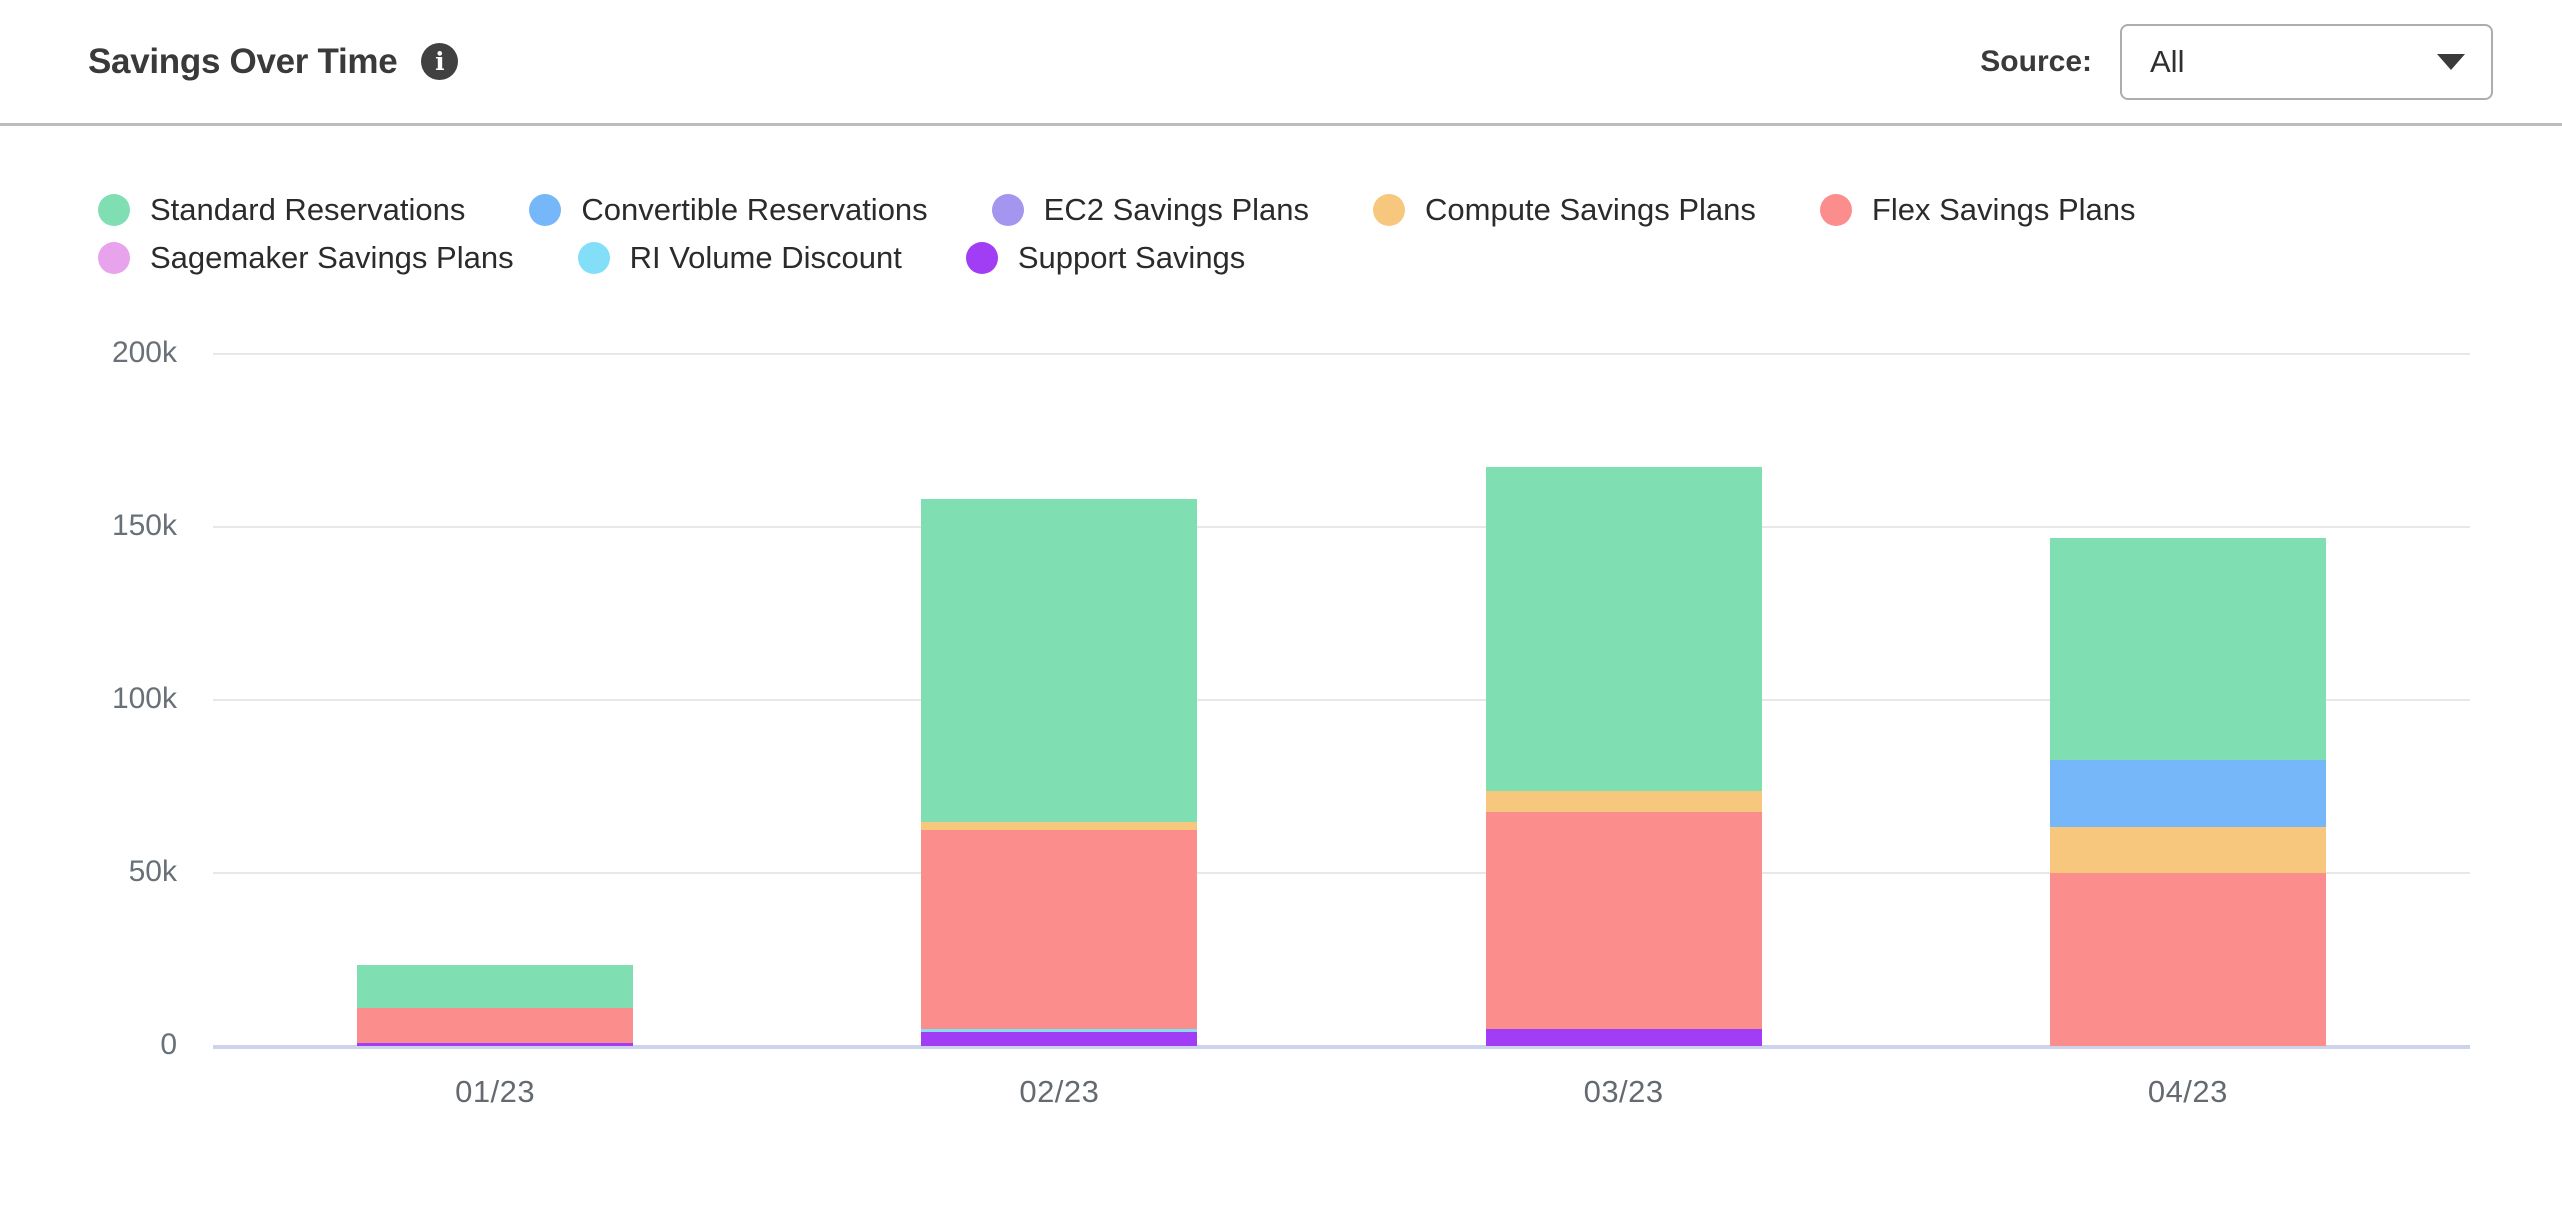 This screenshot has width=2562, height=1222. Describe the element at coordinates (1623, 1091) in the screenshot. I see `x-axis-tick-label: 03/23` at that location.